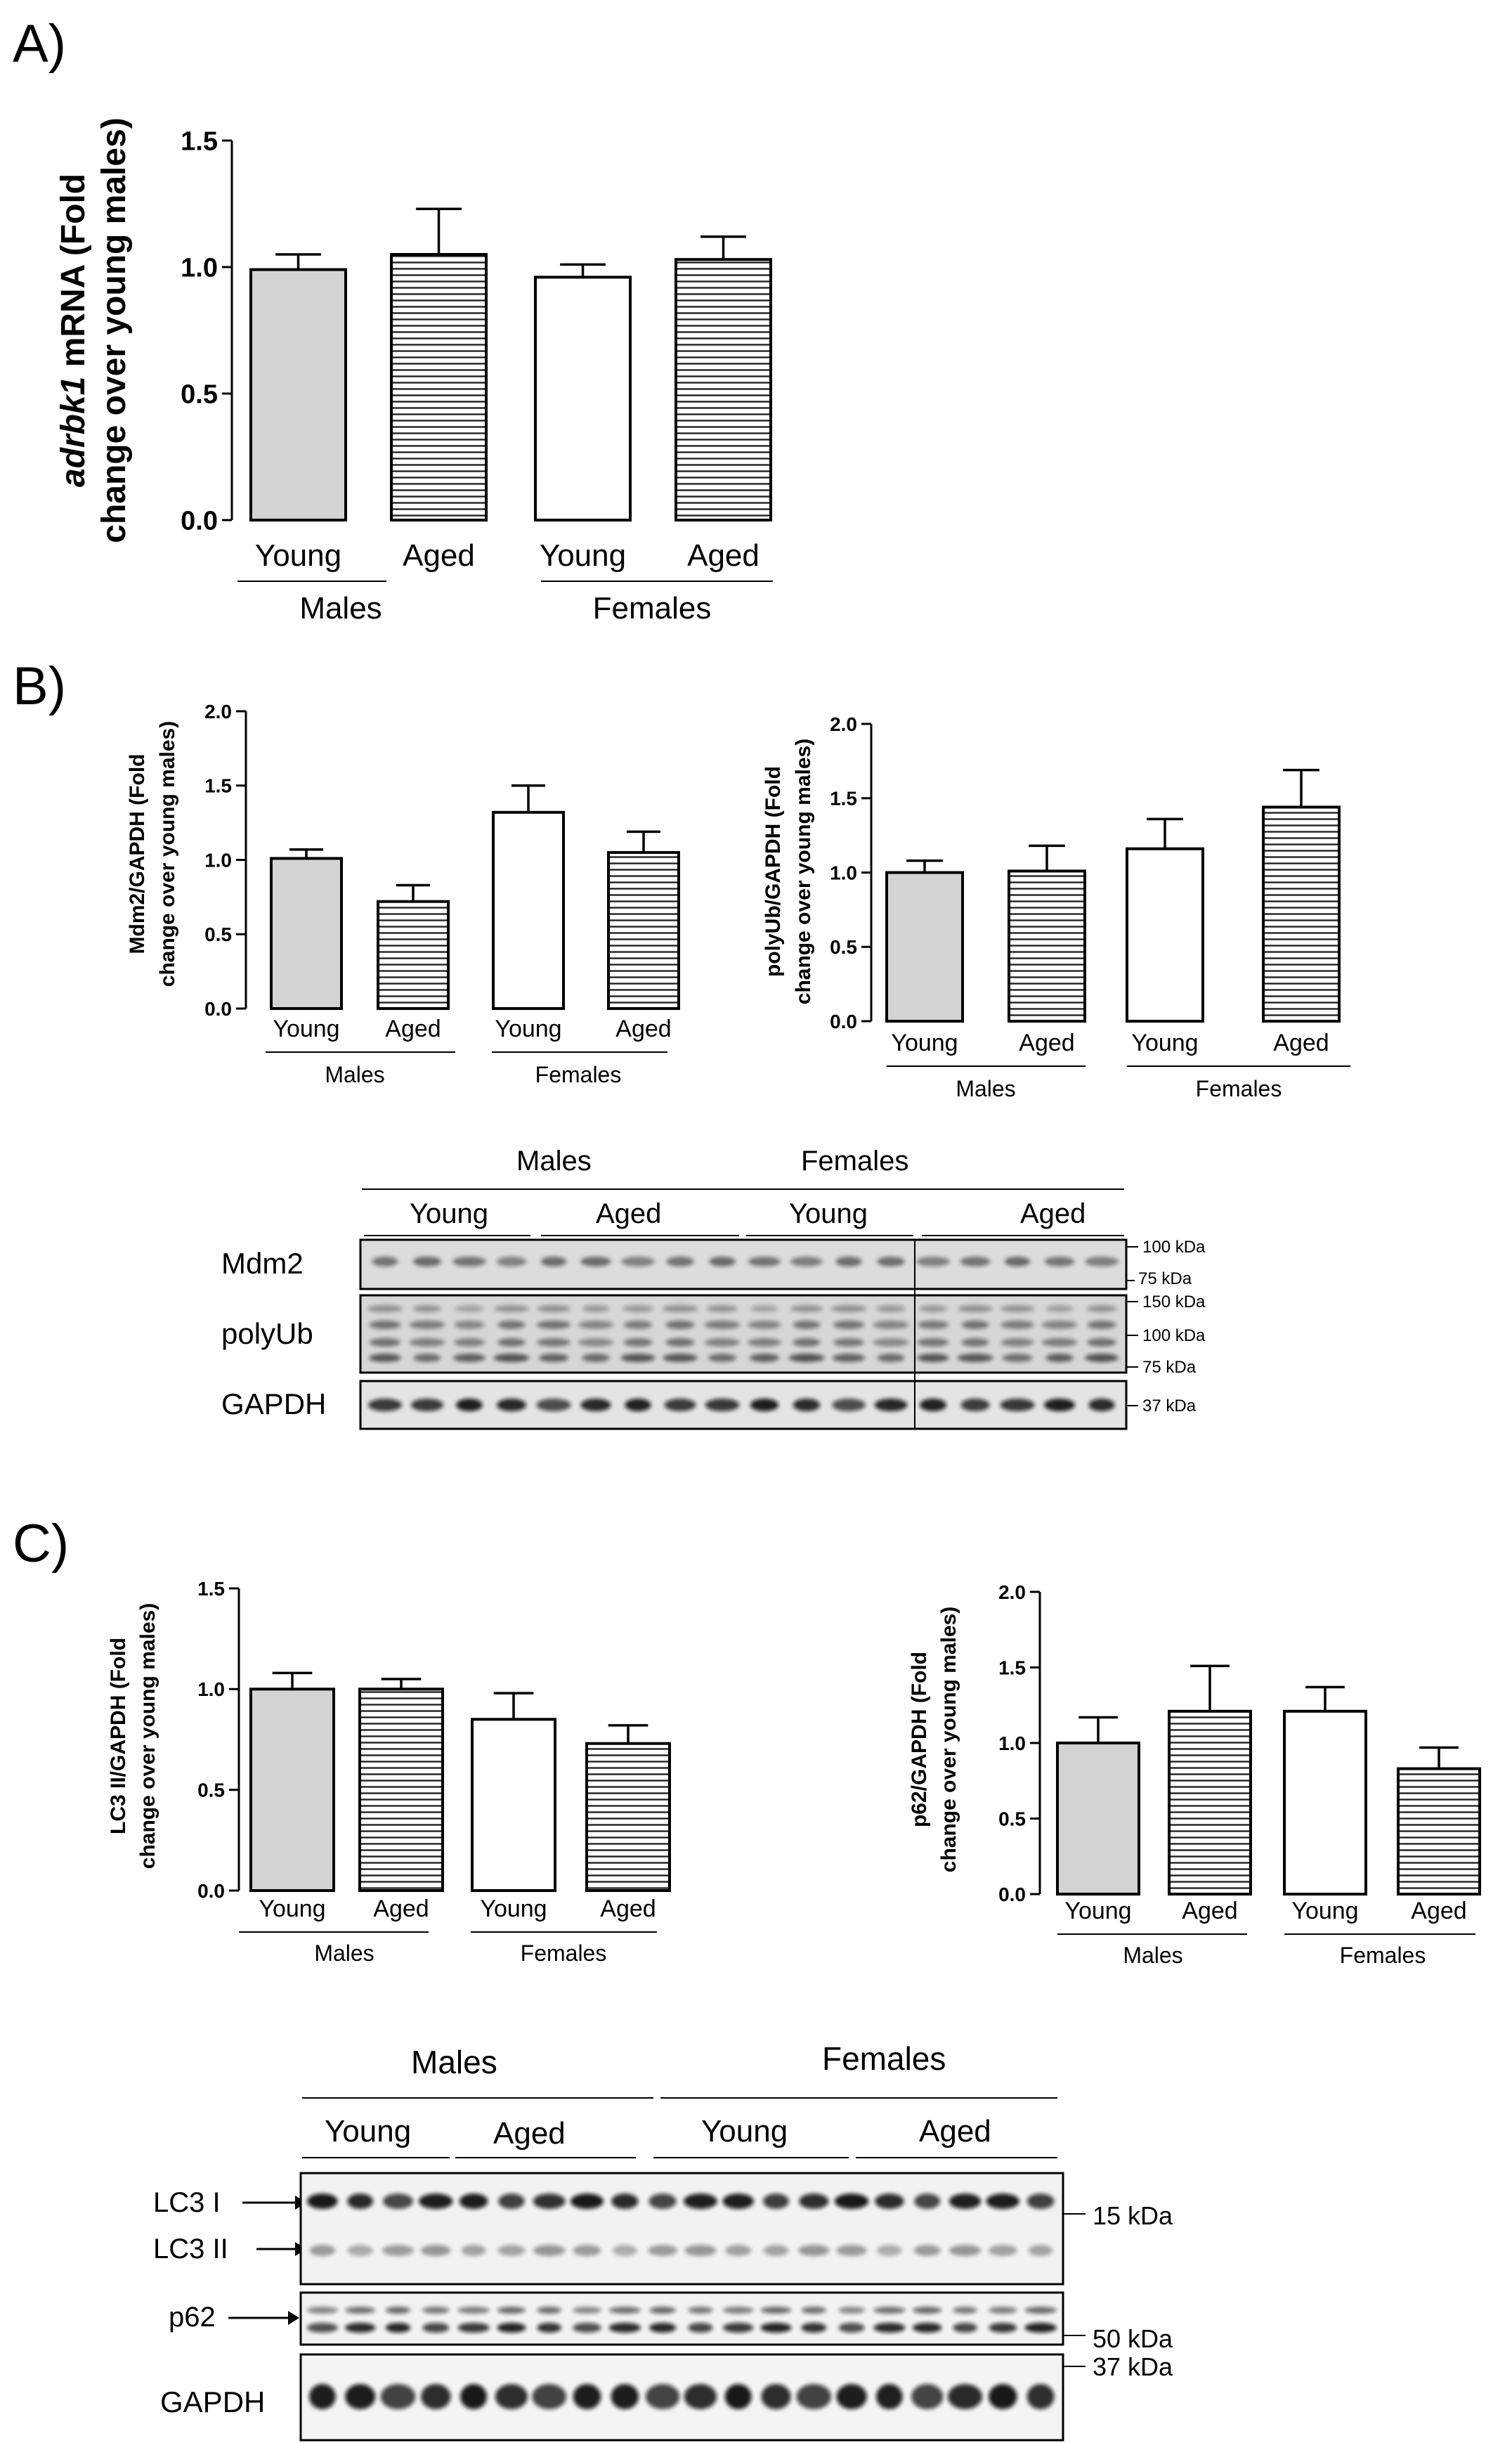 This screenshot has height=2443, width=1512. Describe the element at coordinates (1133, 2366) in the screenshot. I see `blot-c-marker: 37 kDa` at that location.